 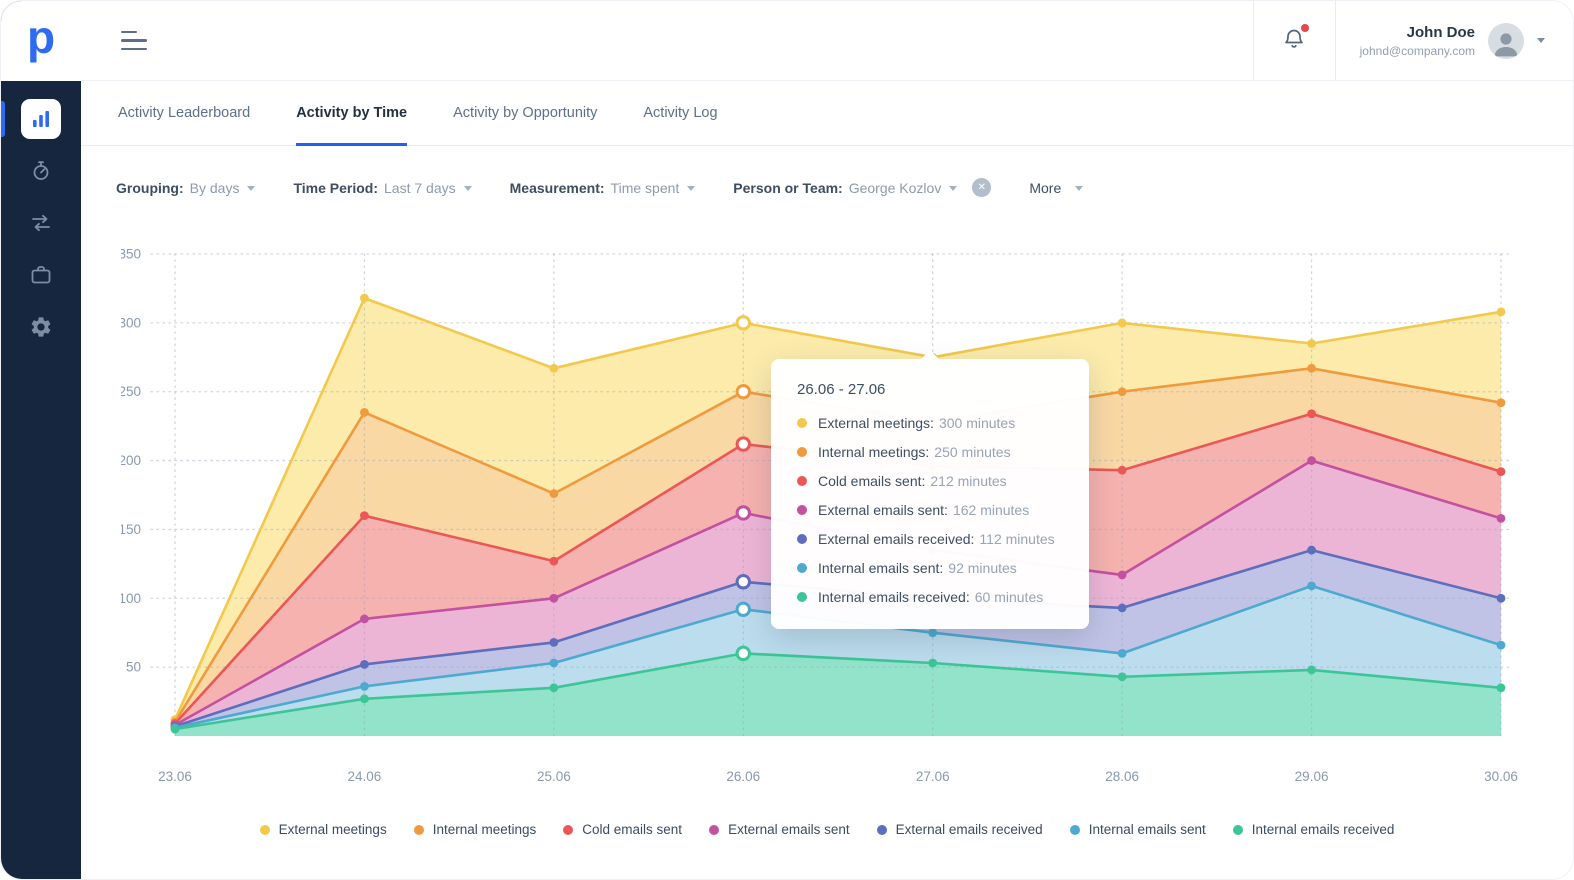 What do you see at coordinates (603, 188) in the screenshot?
I see `filter-measurement: Measurement: Time spent` at bounding box center [603, 188].